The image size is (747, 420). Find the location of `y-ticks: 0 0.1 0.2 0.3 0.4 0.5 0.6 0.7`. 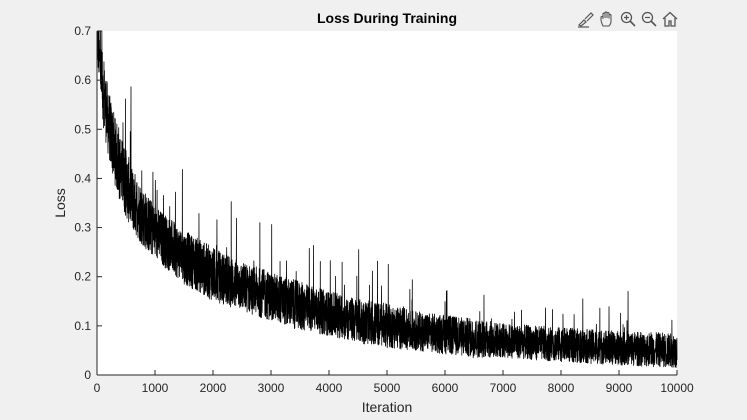

y-ticks: 0 0.1 0.2 0.3 0.4 0.5 0.6 0.7 is located at coordinates (88, 203).